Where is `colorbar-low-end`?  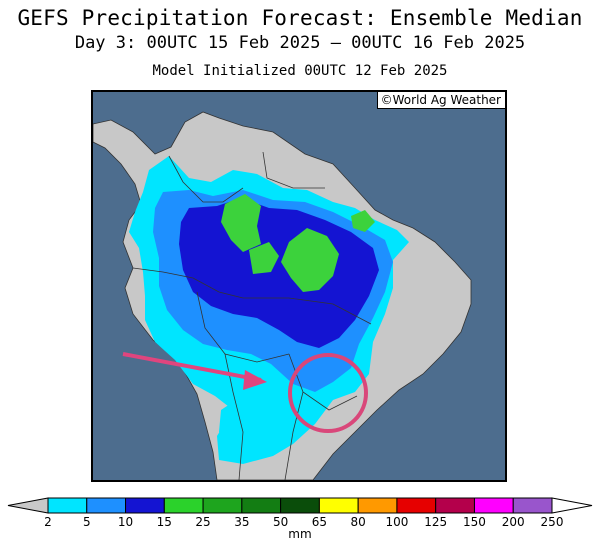 colorbar-low-end is located at coordinates (28, 505).